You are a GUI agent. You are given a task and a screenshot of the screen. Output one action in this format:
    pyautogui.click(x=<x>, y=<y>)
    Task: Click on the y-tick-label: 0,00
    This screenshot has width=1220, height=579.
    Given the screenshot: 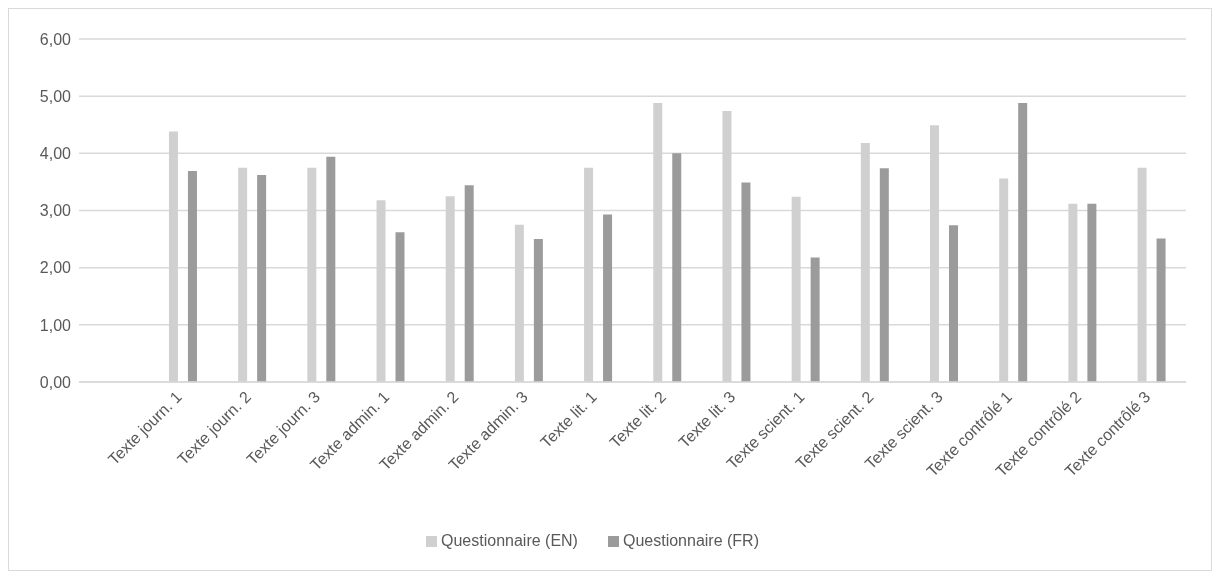 What is the action you would take?
    pyautogui.click(x=55, y=382)
    